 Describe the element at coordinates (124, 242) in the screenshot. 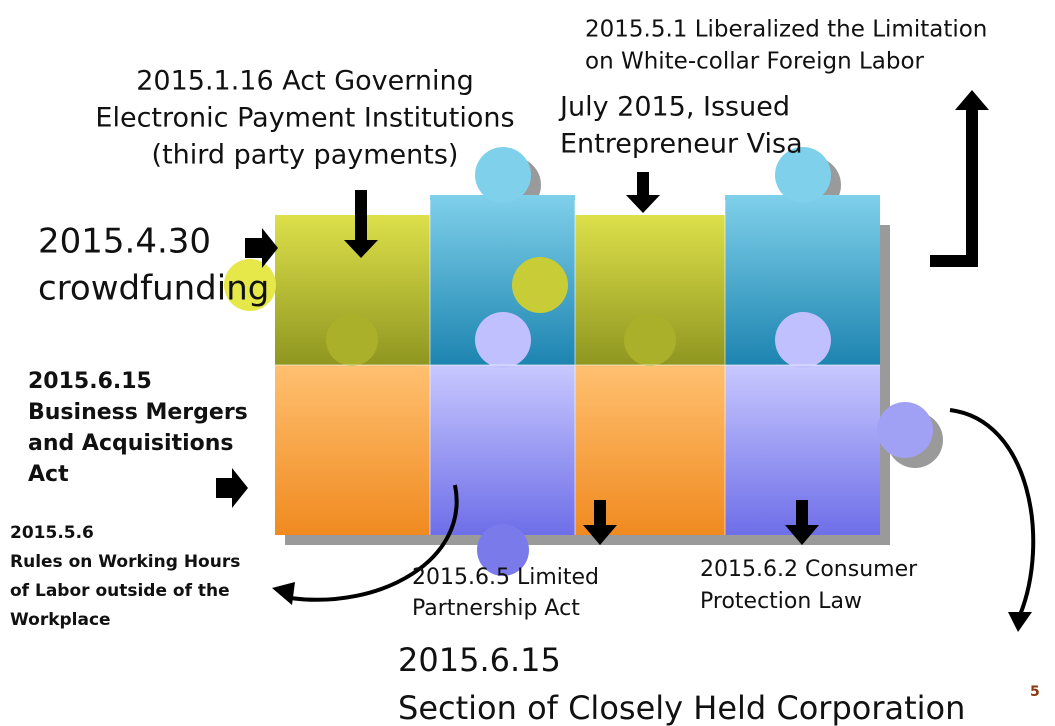

I see `label-line: 2015.4.30` at that location.